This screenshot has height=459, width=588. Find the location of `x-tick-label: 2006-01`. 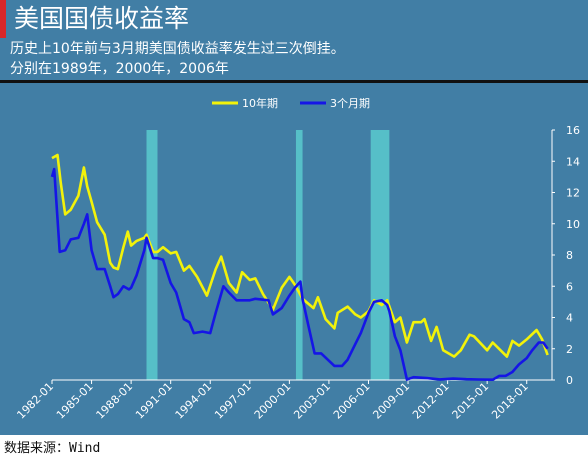

x-tick-label: 2006-01 is located at coordinates (352, 401).